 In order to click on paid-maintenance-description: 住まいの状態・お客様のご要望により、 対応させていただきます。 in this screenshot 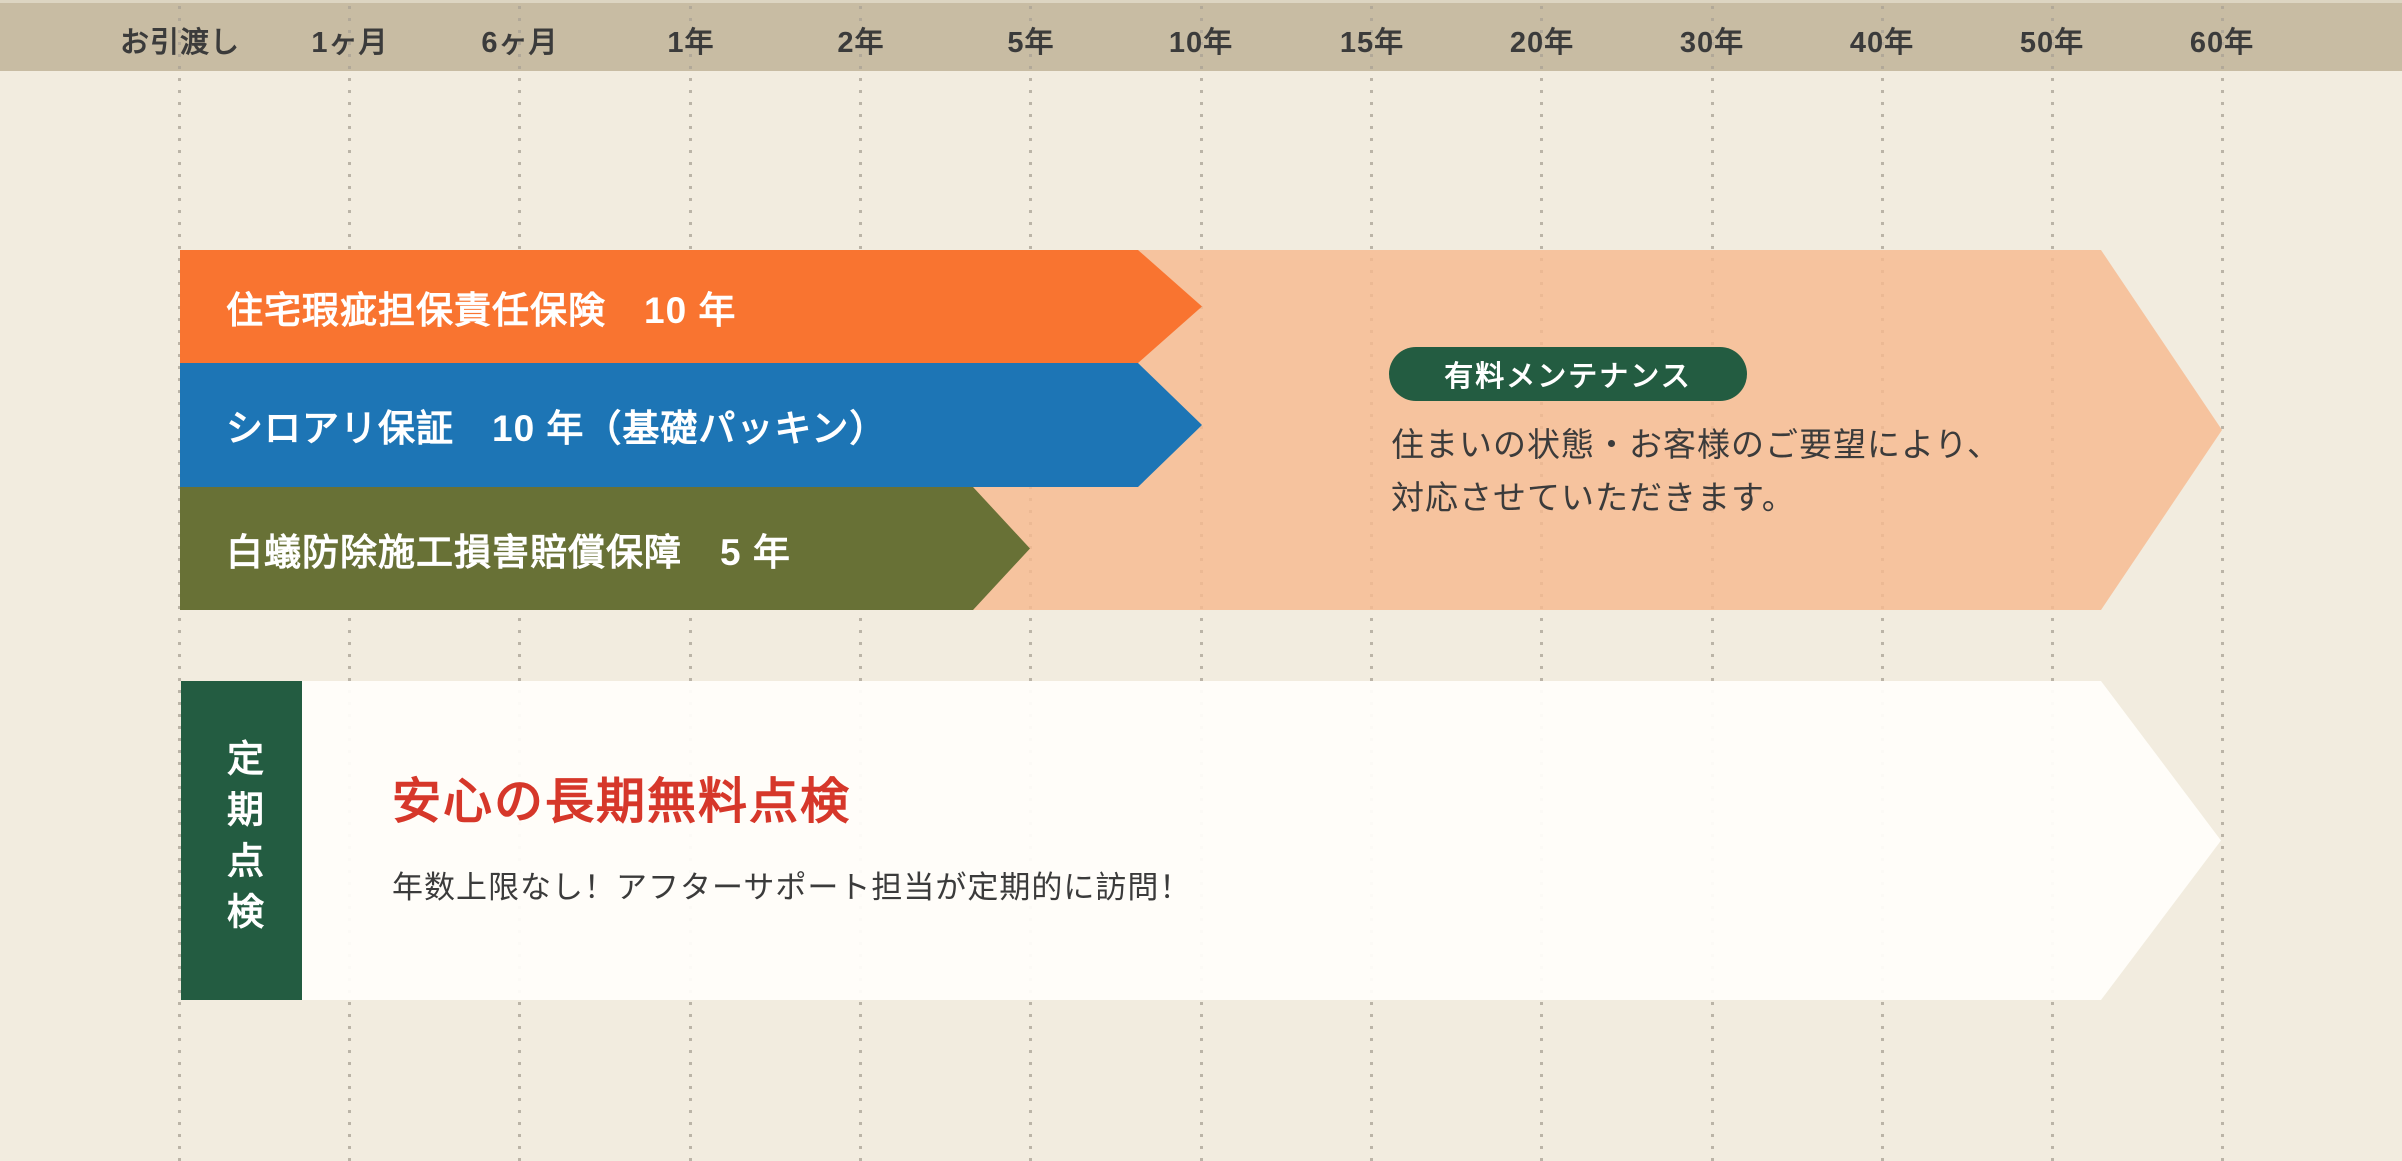, I will do `click(1696, 471)`.